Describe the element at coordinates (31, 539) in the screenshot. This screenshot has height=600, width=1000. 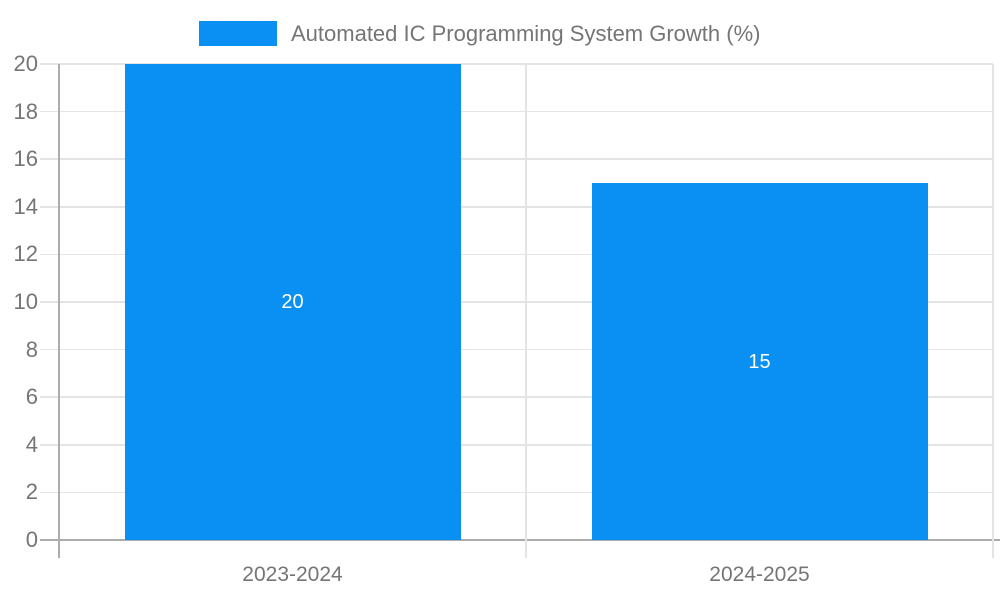
I see `y-axis-tick-label: 0` at that location.